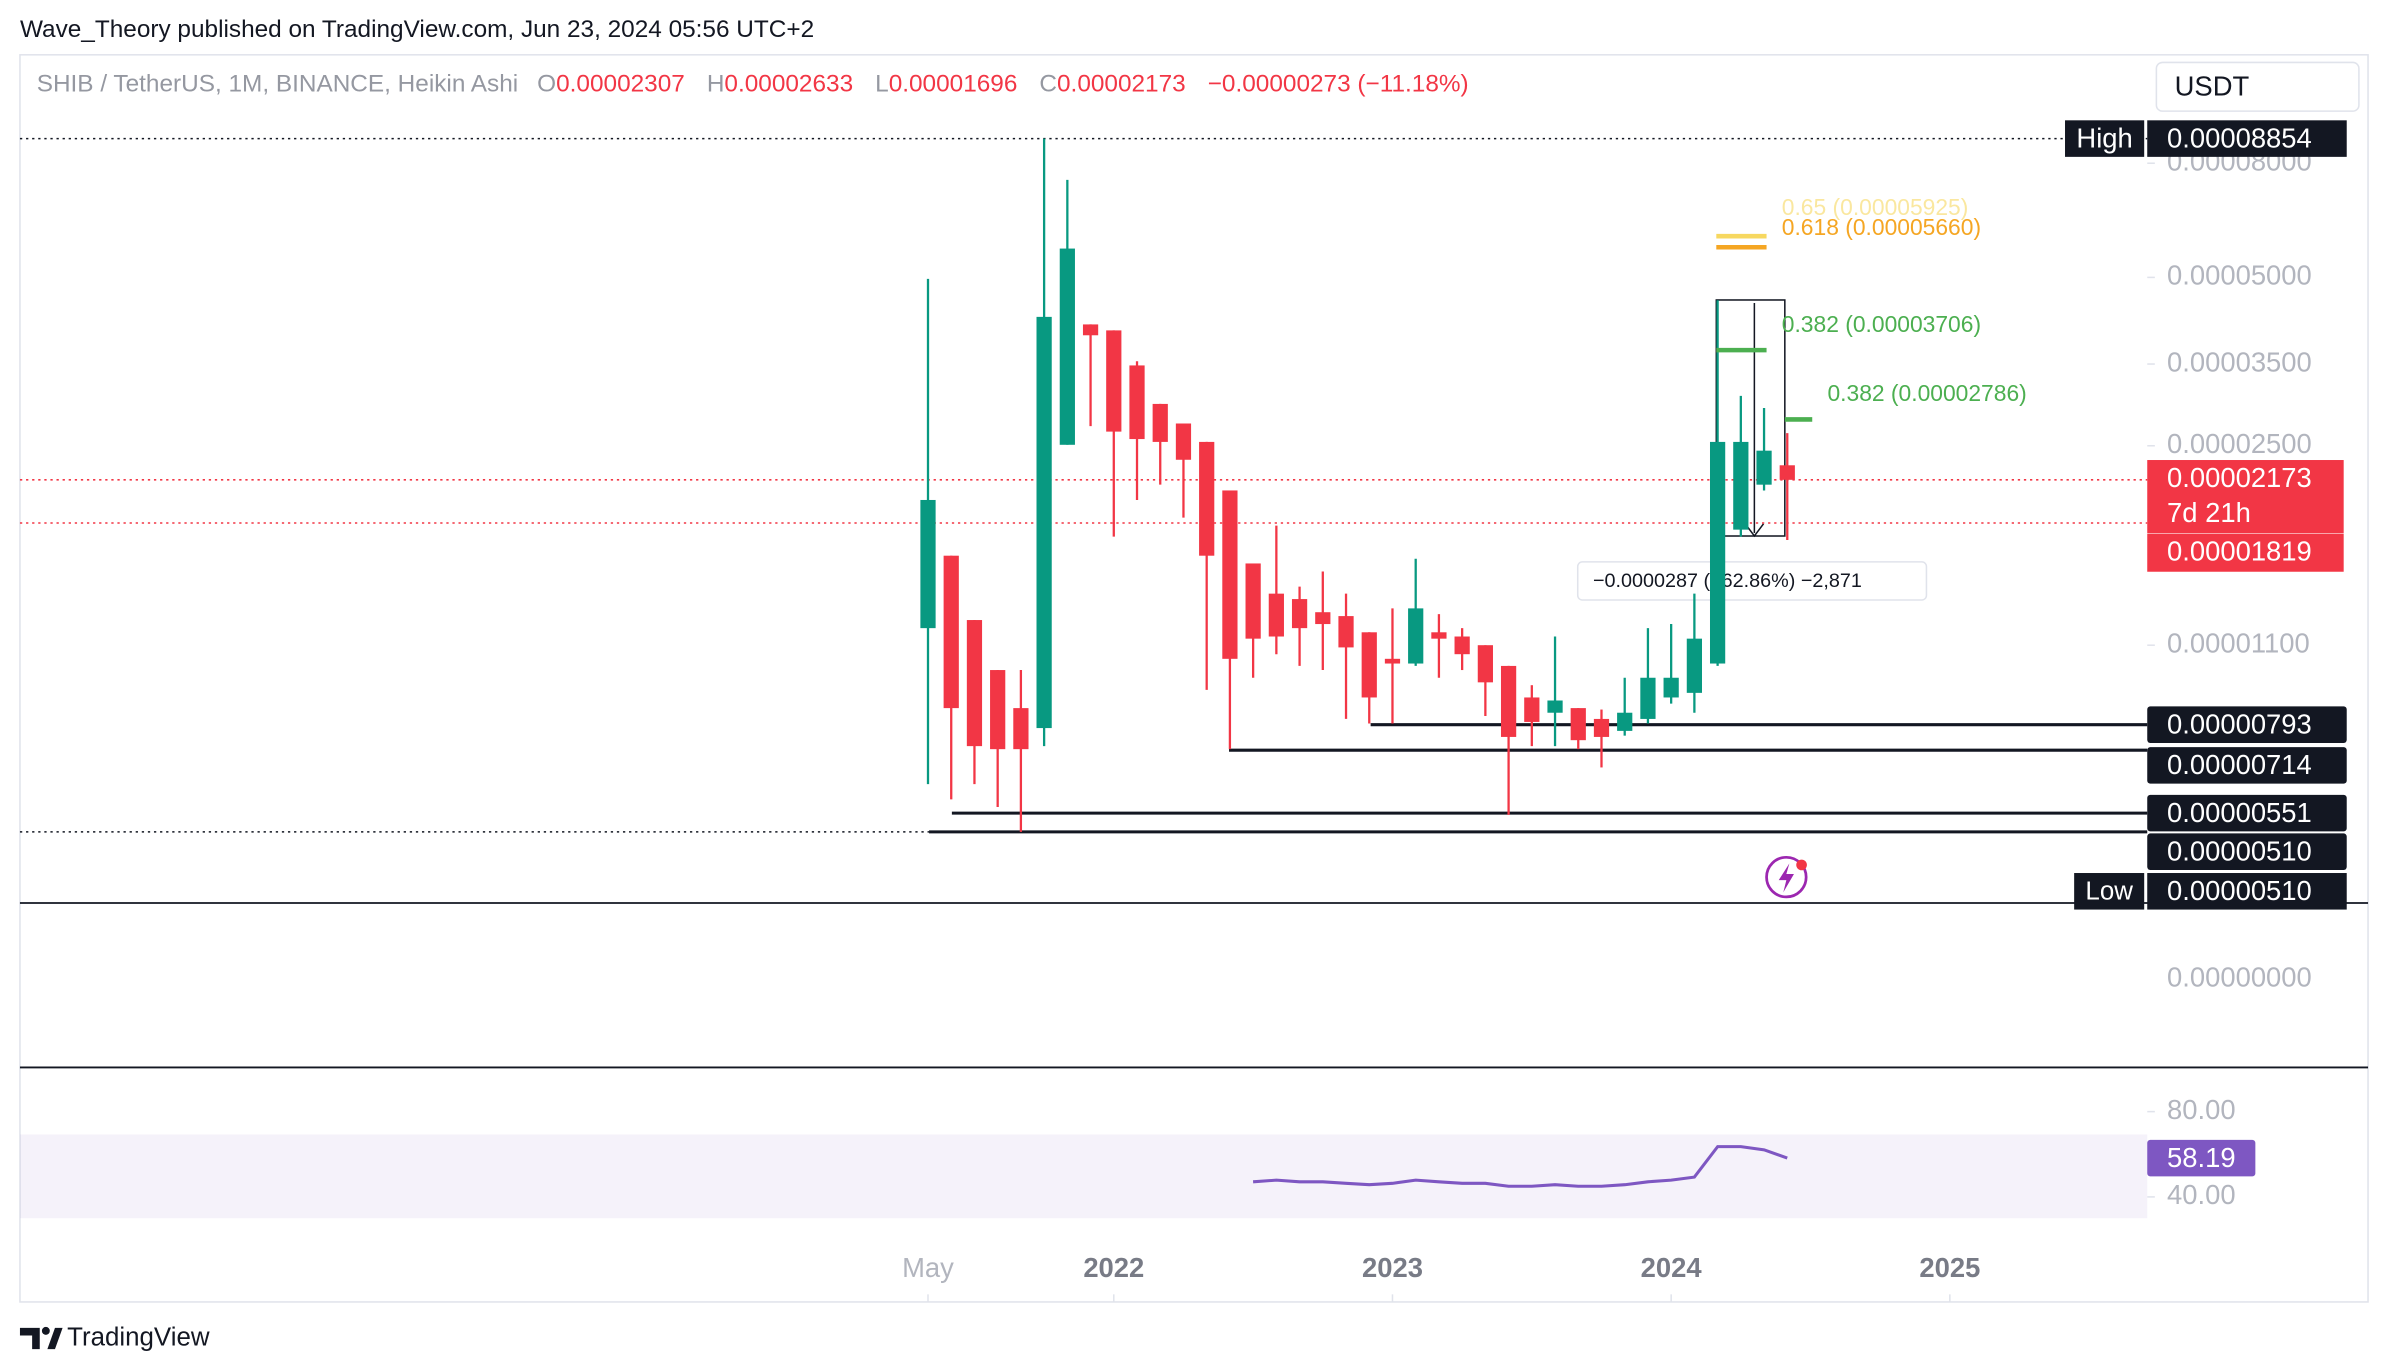 Image resolution: width=2388 pixels, height=1372 pixels. I want to click on fib-label: 0.65 (0.00005925), so click(1875, 207).